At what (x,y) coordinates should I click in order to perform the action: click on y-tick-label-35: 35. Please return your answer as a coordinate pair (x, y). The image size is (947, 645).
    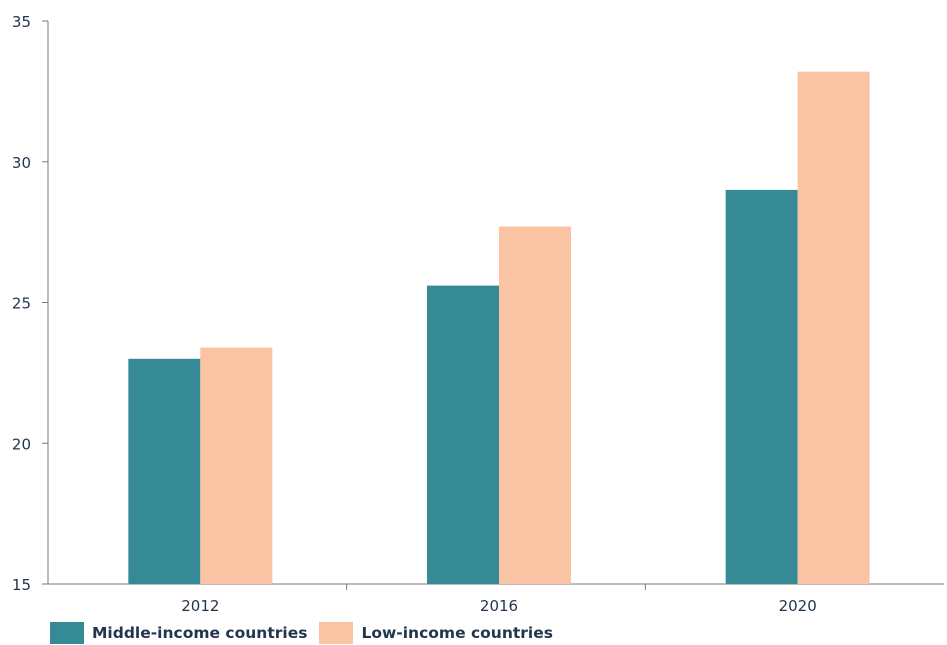
    Looking at the image, I should click on (21, 22).